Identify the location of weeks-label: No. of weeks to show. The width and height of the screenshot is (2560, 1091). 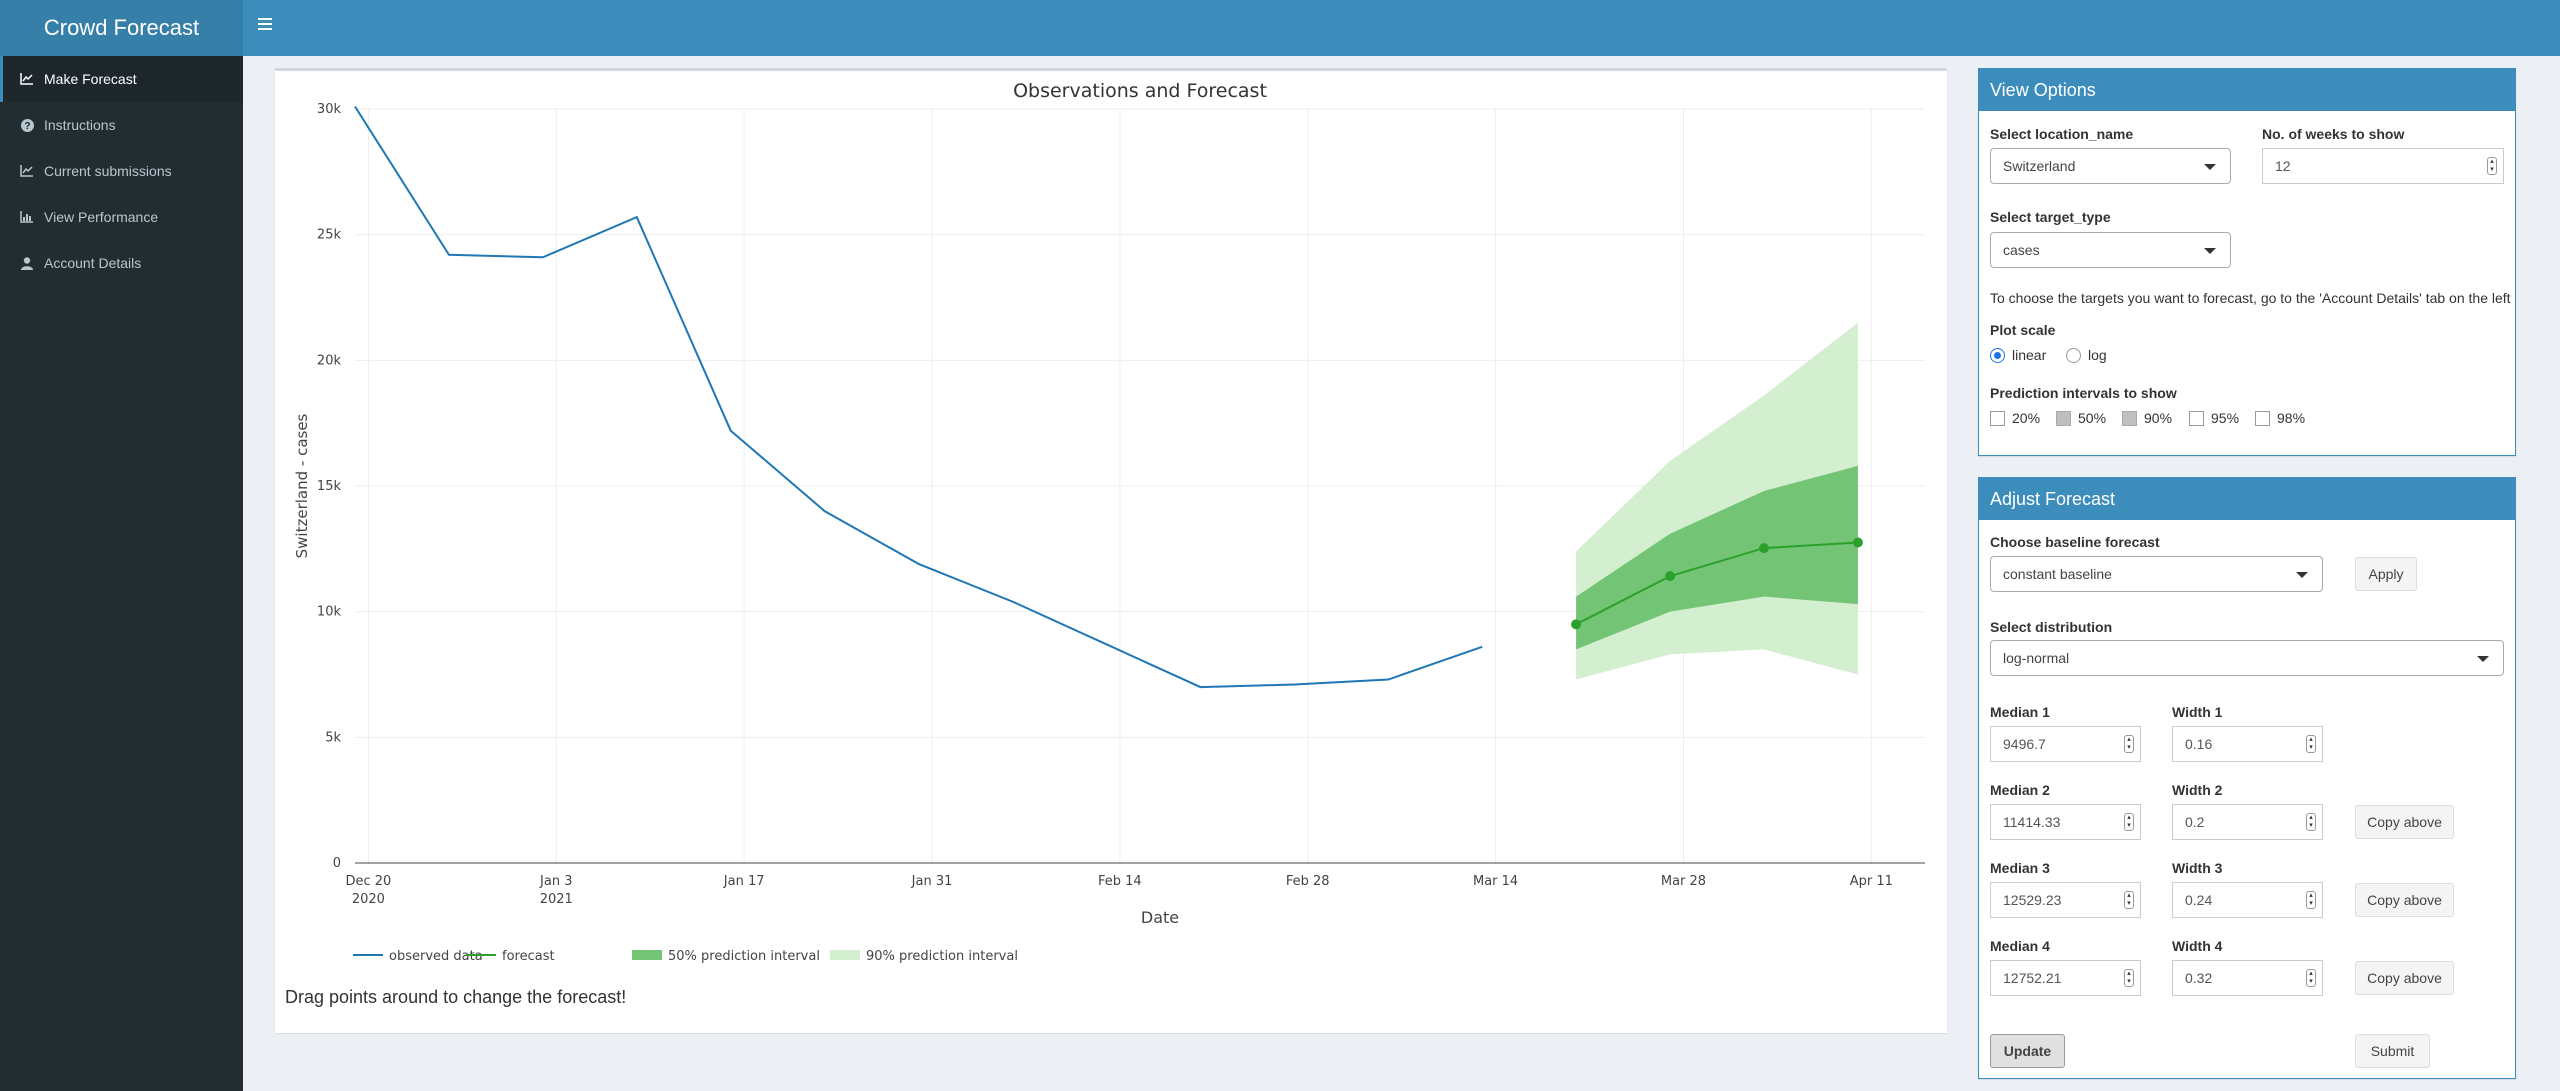
(2333, 134).